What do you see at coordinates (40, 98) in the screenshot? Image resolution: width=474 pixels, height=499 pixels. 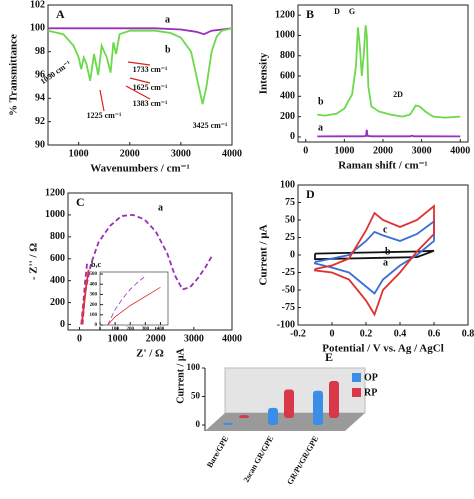 I see `y-tick-label: 94` at bounding box center [40, 98].